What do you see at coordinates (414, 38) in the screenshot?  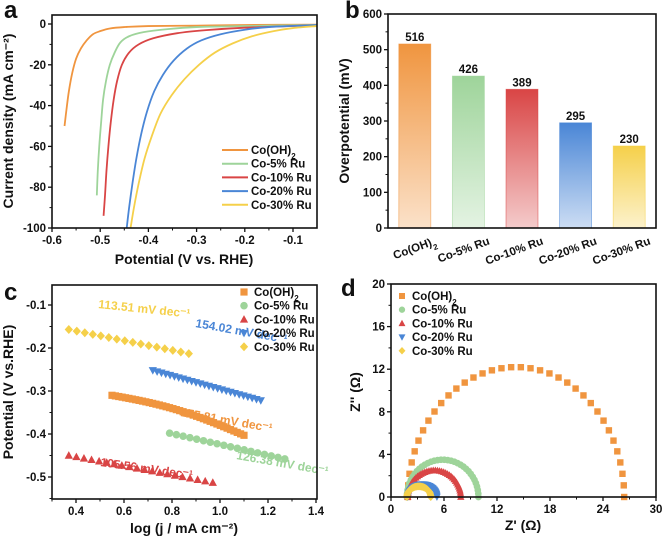 I see `bar-value-label: 516` at bounding box center [414, 38].